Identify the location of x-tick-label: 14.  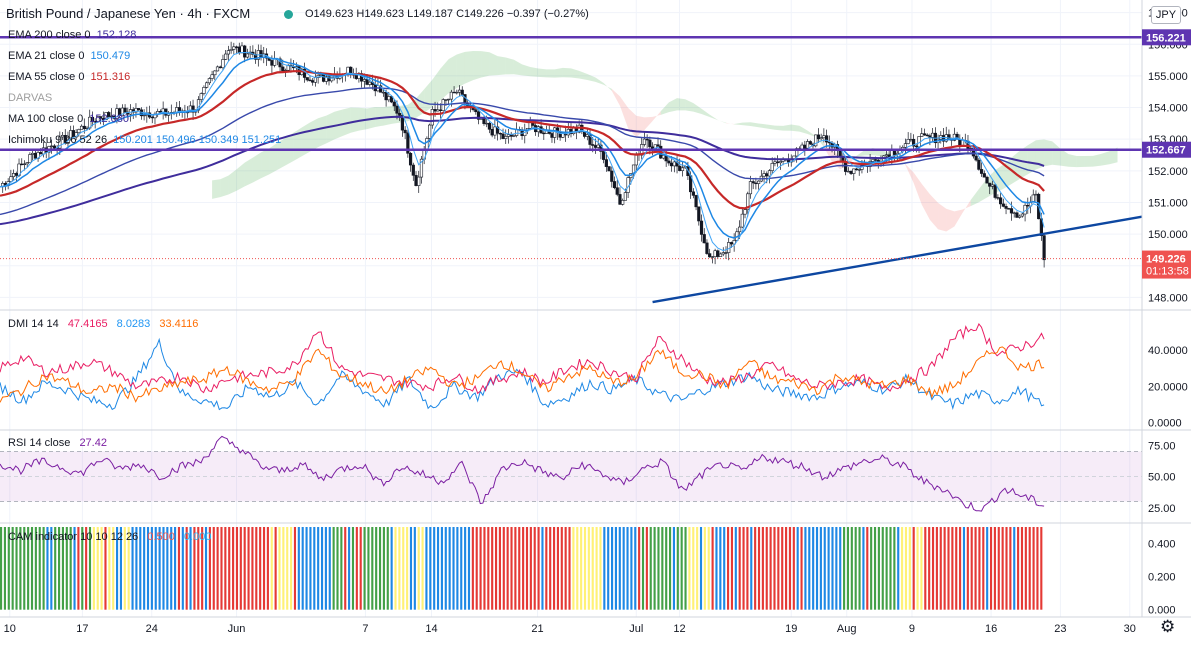
(431, 629).